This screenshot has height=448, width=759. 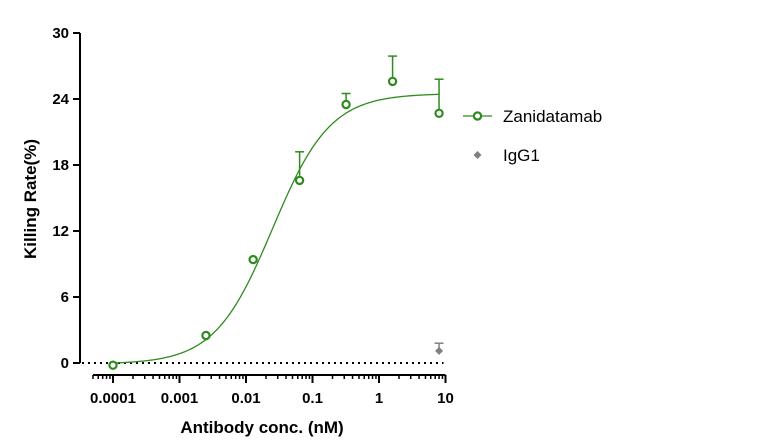 I want to click on y-tick-label: 6, so click(x=65, y=297).